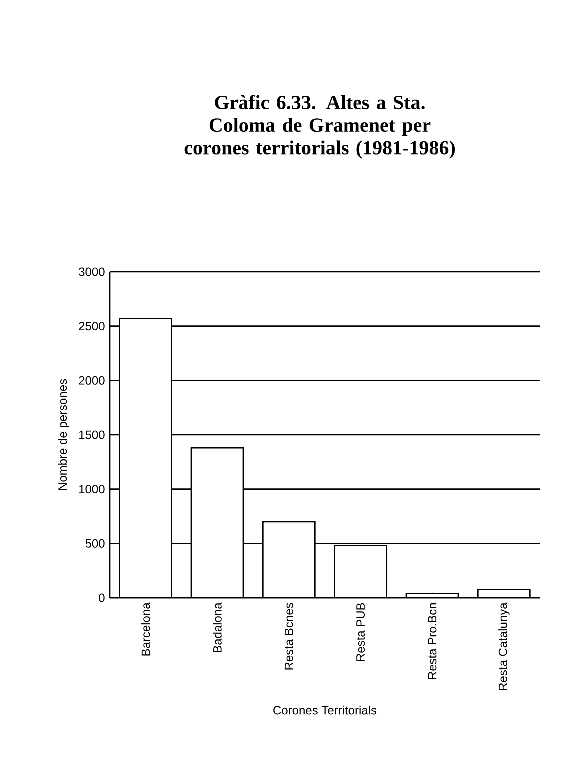  I want to click on x-tick-label: Resta Bcnes, so click(289, 636).